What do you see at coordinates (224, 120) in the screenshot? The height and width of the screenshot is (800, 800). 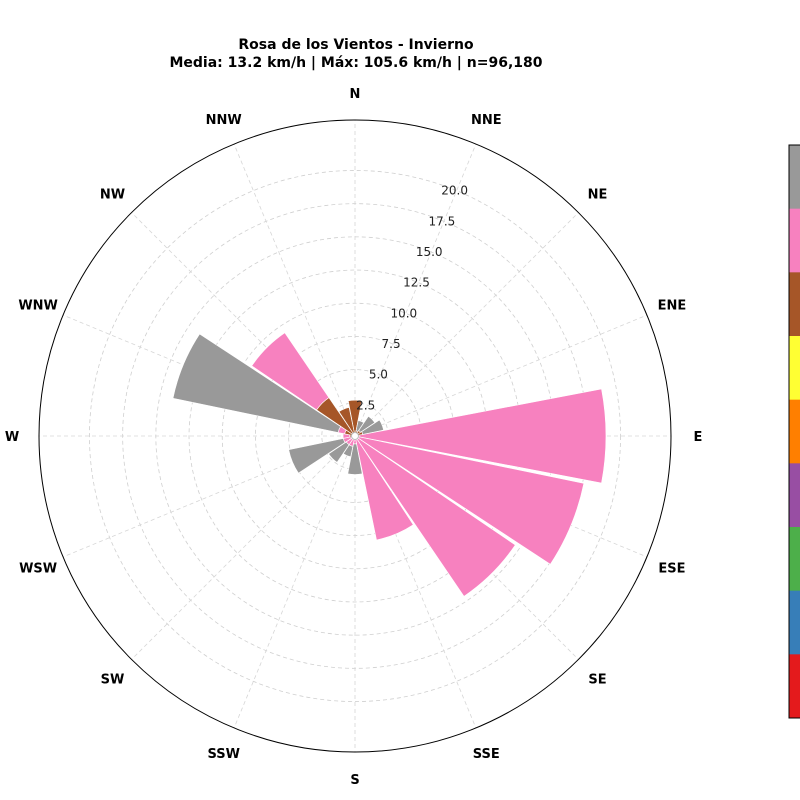 I see `direction-label-nnw: NNW` at bounding box center [224, 120].